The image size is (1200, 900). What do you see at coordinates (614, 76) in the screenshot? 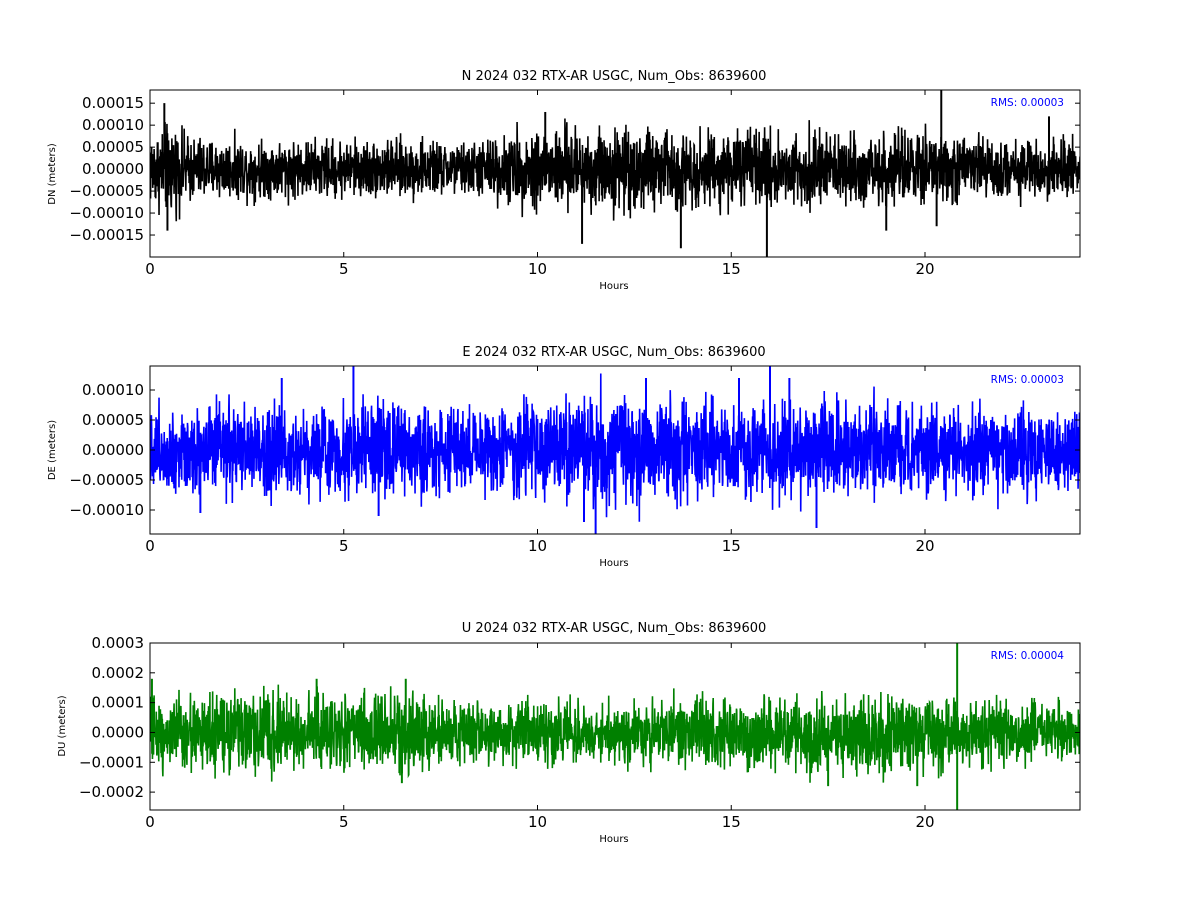
I see `panel-title: N 2024 032 RTX-AR USGC, Num_Obs: 8639600` at bounding box center [614, 76].